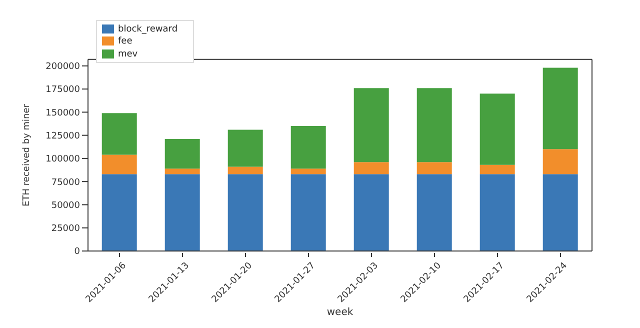  Describe the element at coordinates (128, 54) in the screenshot. I see `legend-label: mev` at that location.